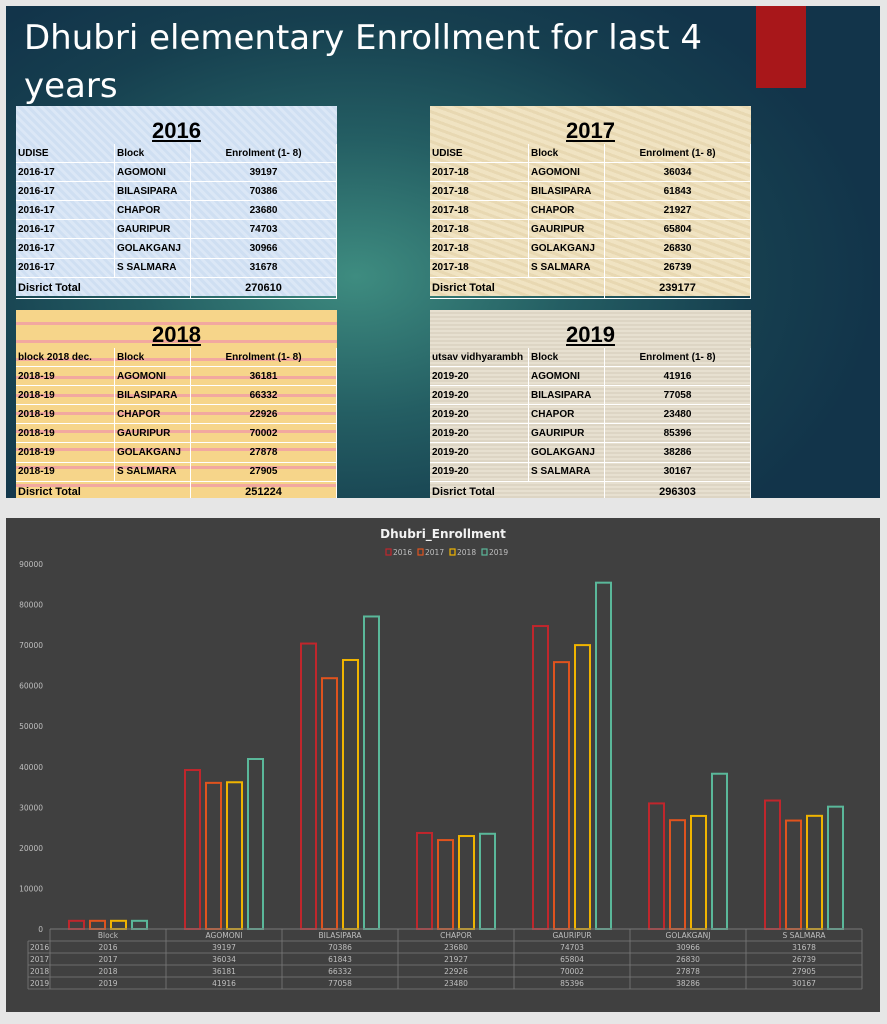 This screenshot has height=1024, width=887. I want to click on cell-enrolment: 23480, so click(677, 414).